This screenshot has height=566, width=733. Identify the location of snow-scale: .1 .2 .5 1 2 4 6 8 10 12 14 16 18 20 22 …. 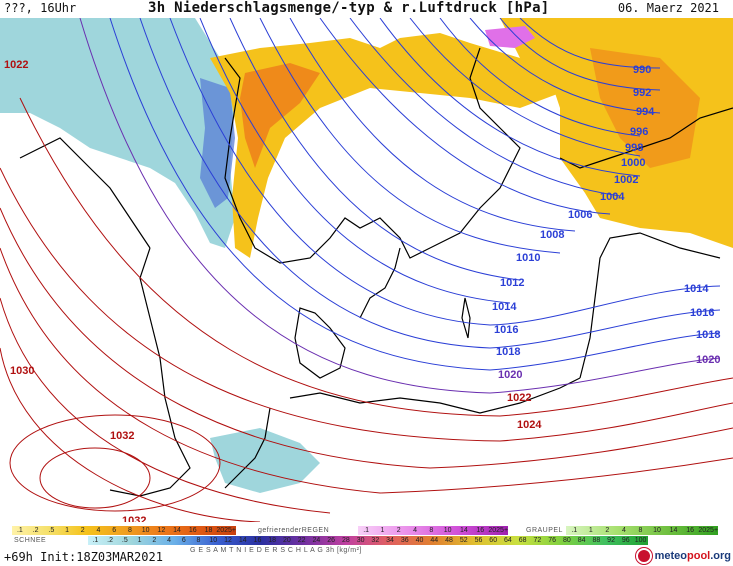
(368, 540).